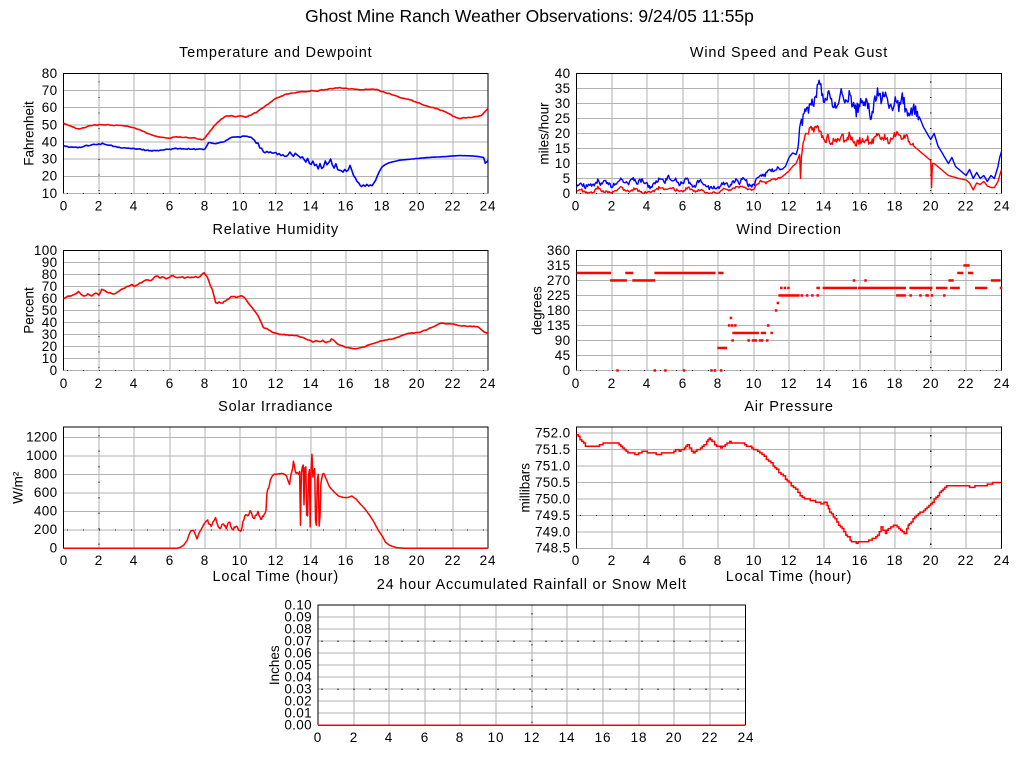  I want to click on svg-text: 0.00, so click(298, 725).